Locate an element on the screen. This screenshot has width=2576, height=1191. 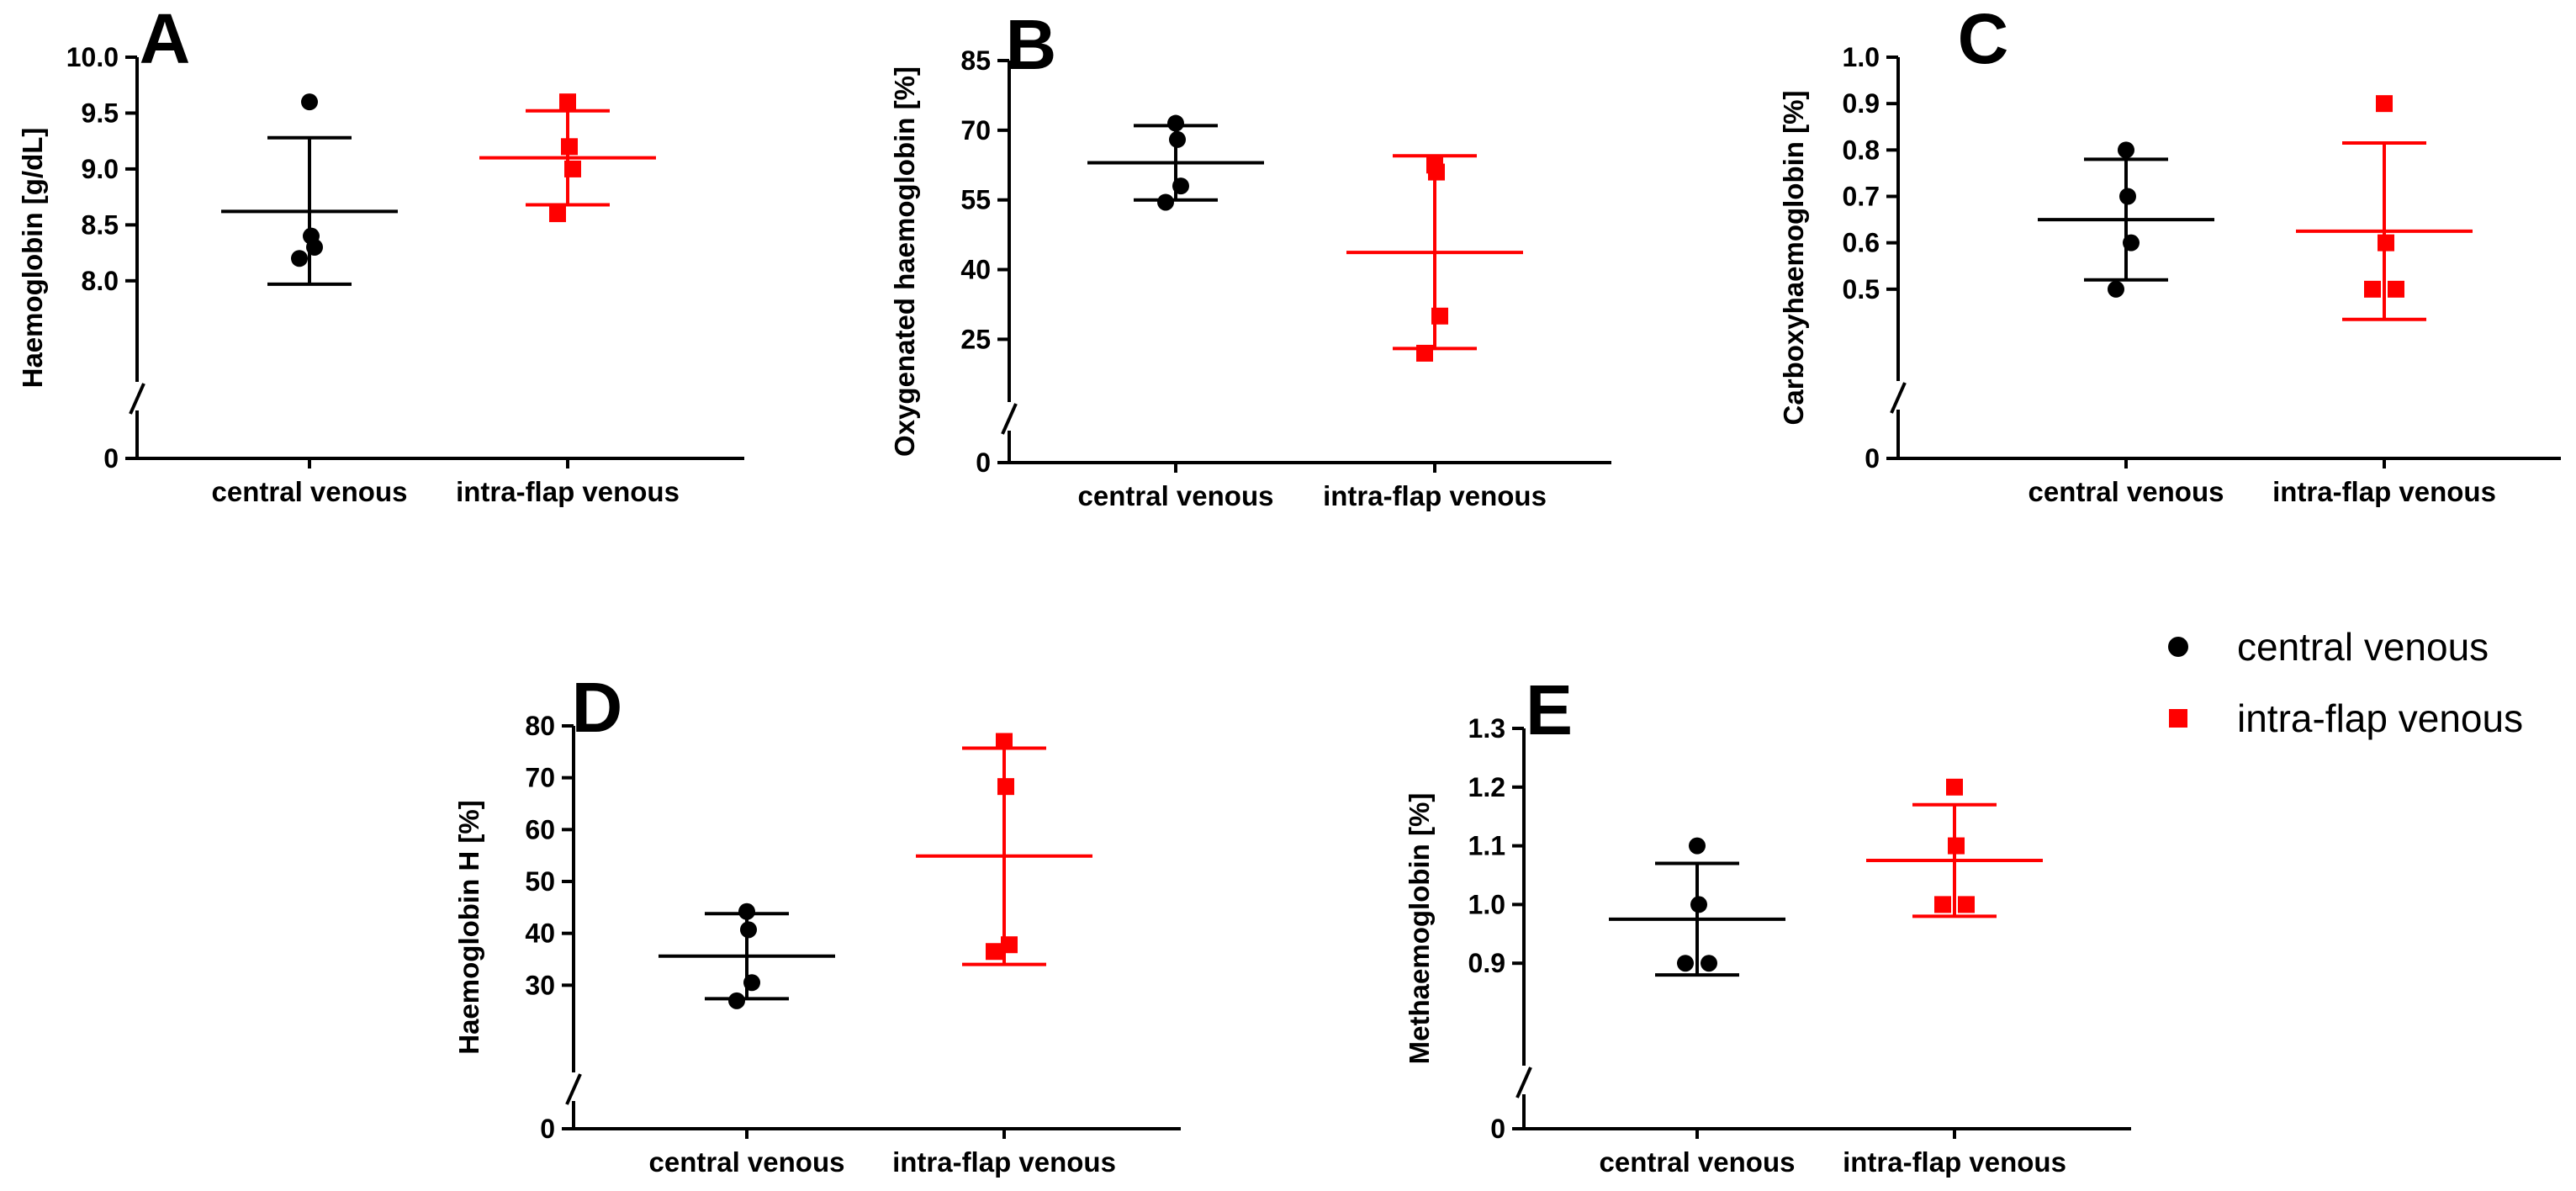
panel-letter: D is located at coordinates (597, 707).